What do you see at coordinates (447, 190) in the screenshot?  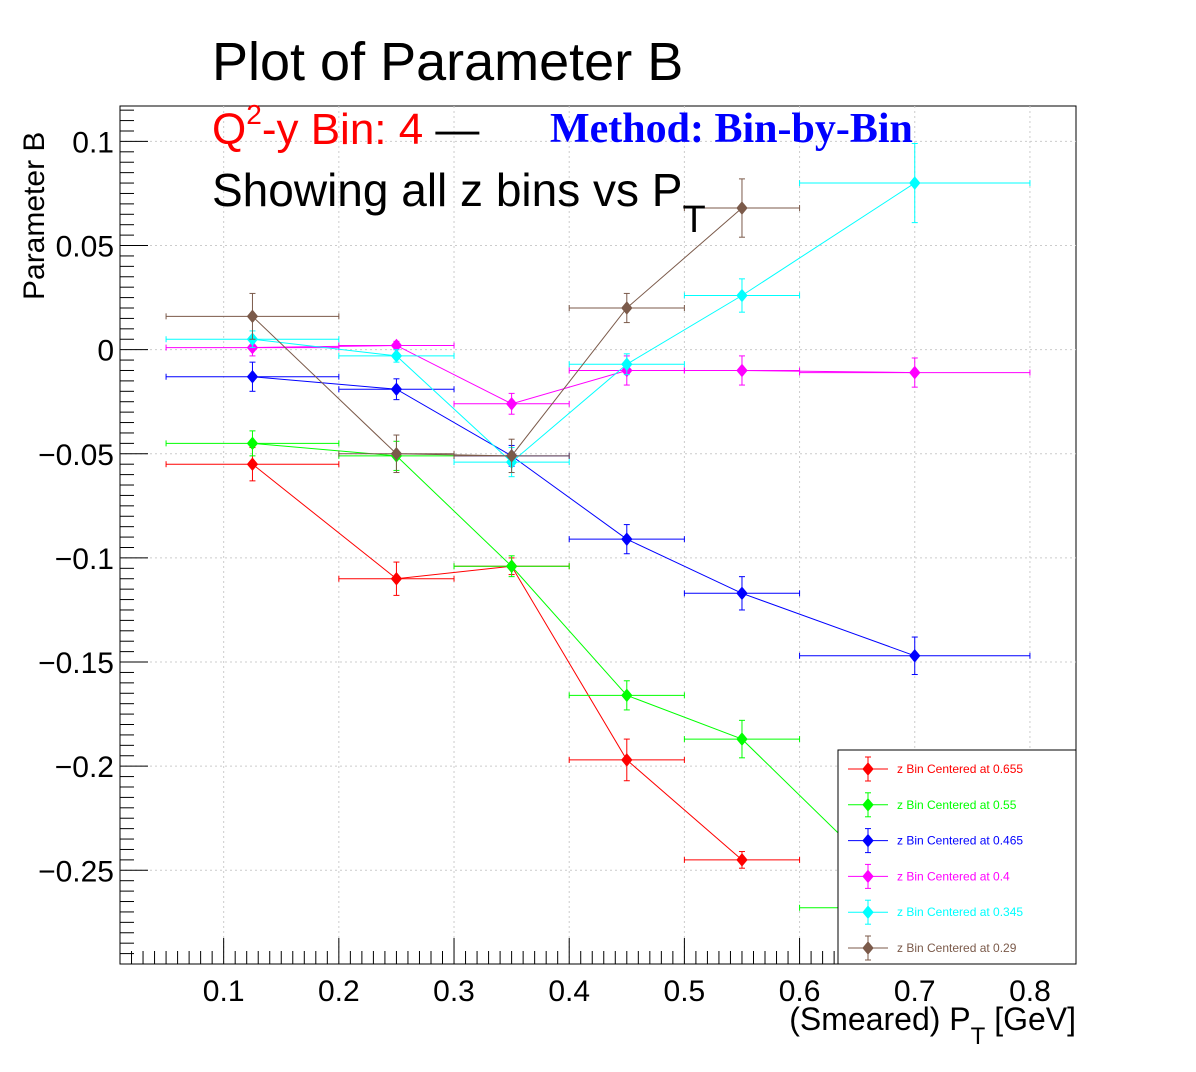 I see `subtitle-line3-main: Showing all z bins vs P` at bounding box center [447, 190].